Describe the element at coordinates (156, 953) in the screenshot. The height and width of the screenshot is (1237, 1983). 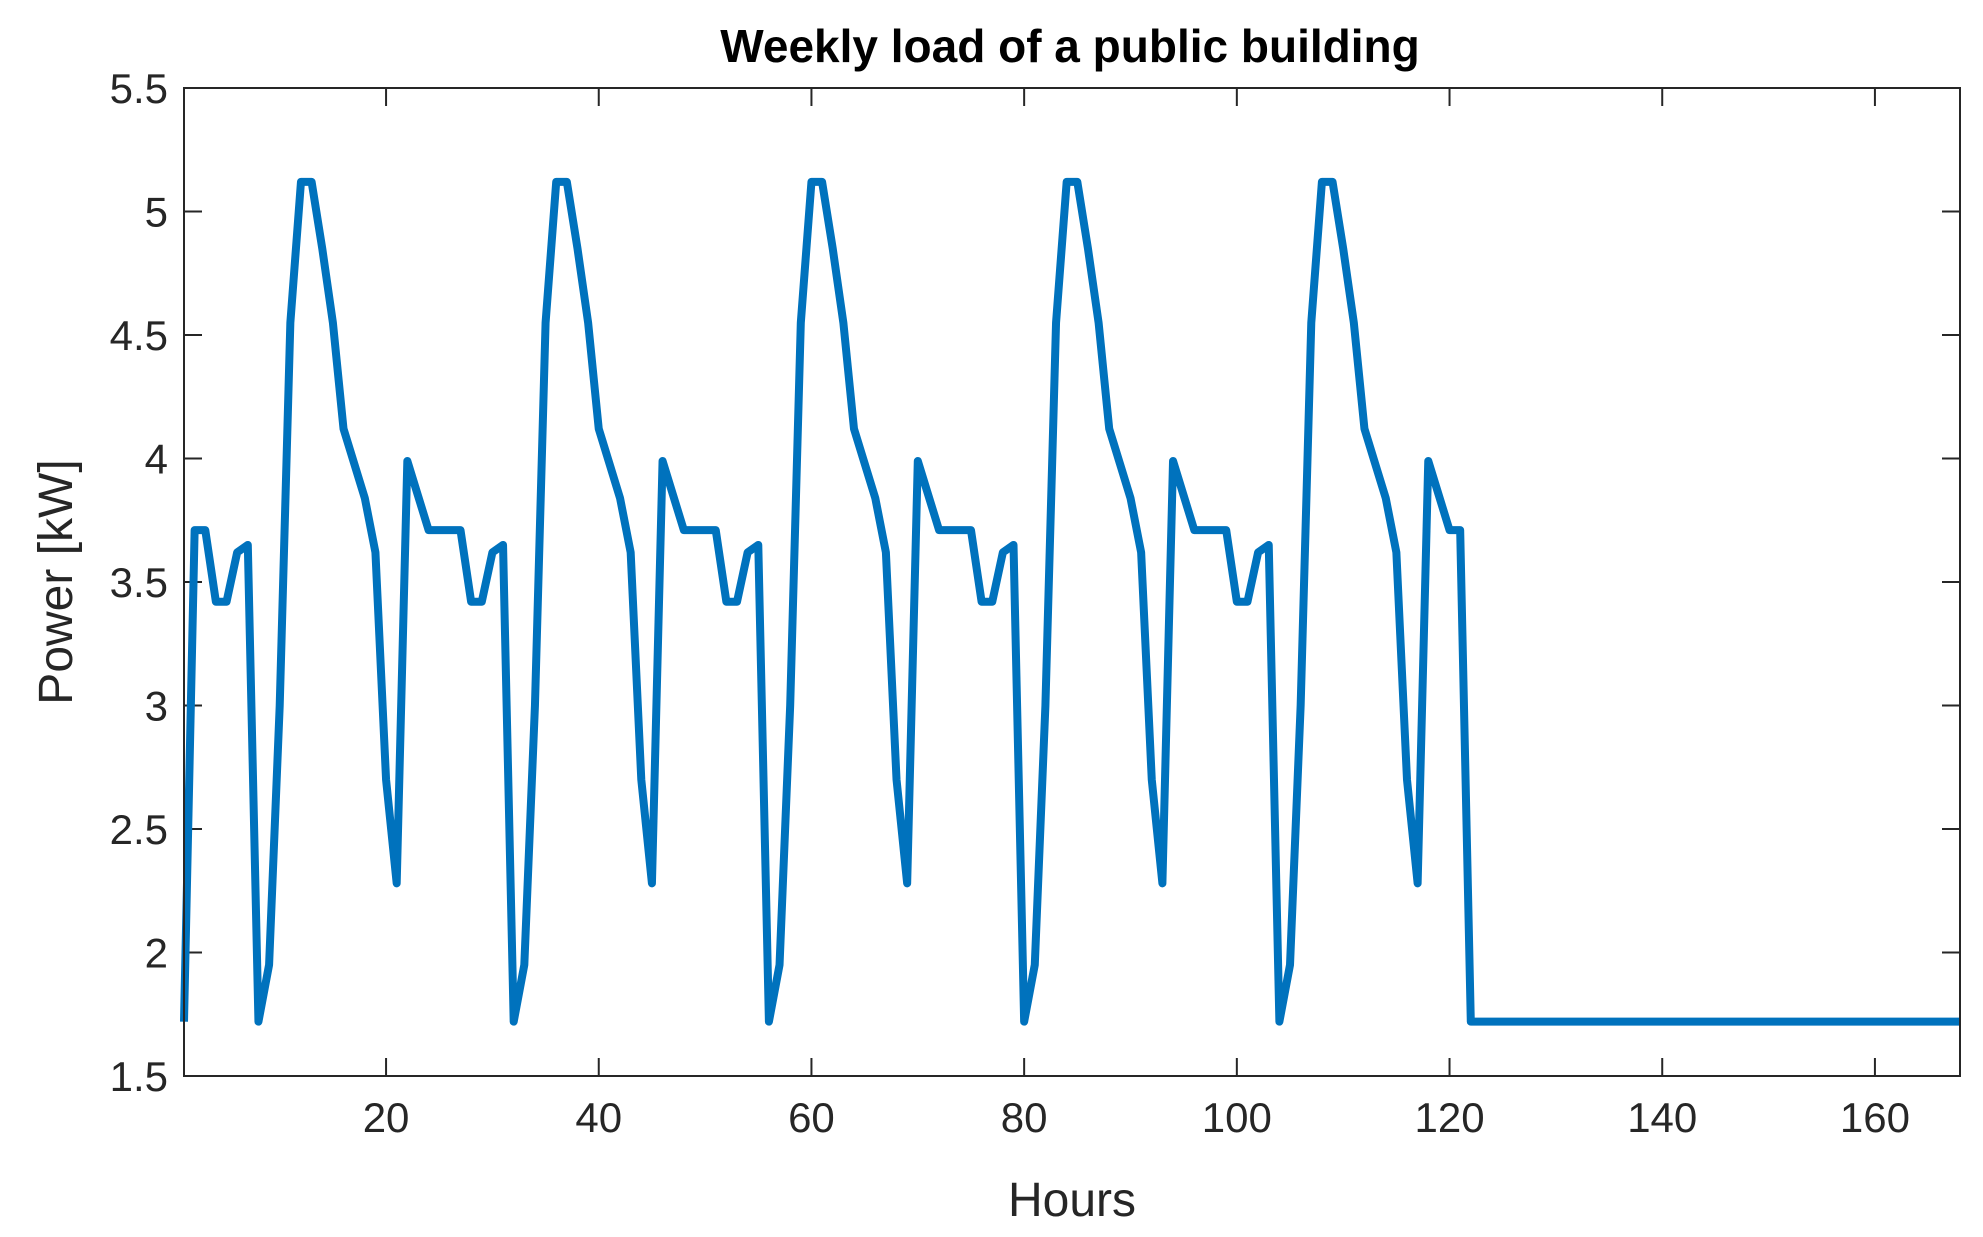
I see `y-tick-label: 2` at that location.